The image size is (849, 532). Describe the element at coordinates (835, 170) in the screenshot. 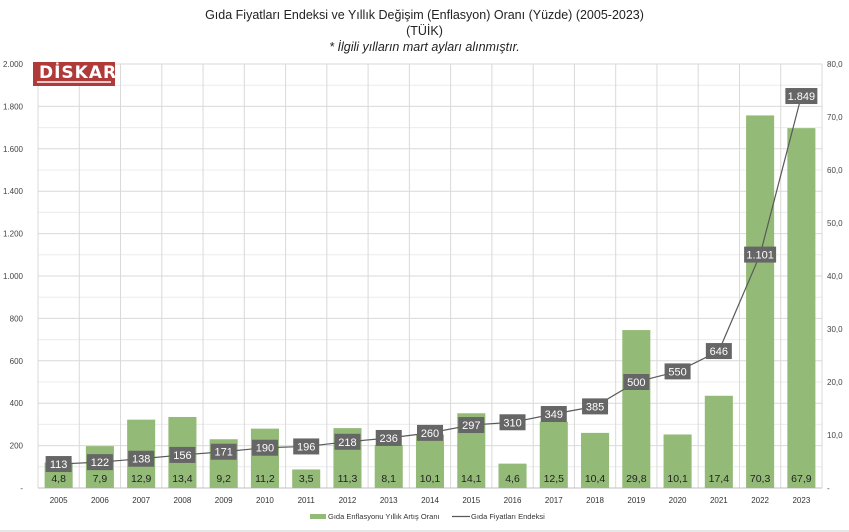

I see `right-tick-label: 60,0` at that location.